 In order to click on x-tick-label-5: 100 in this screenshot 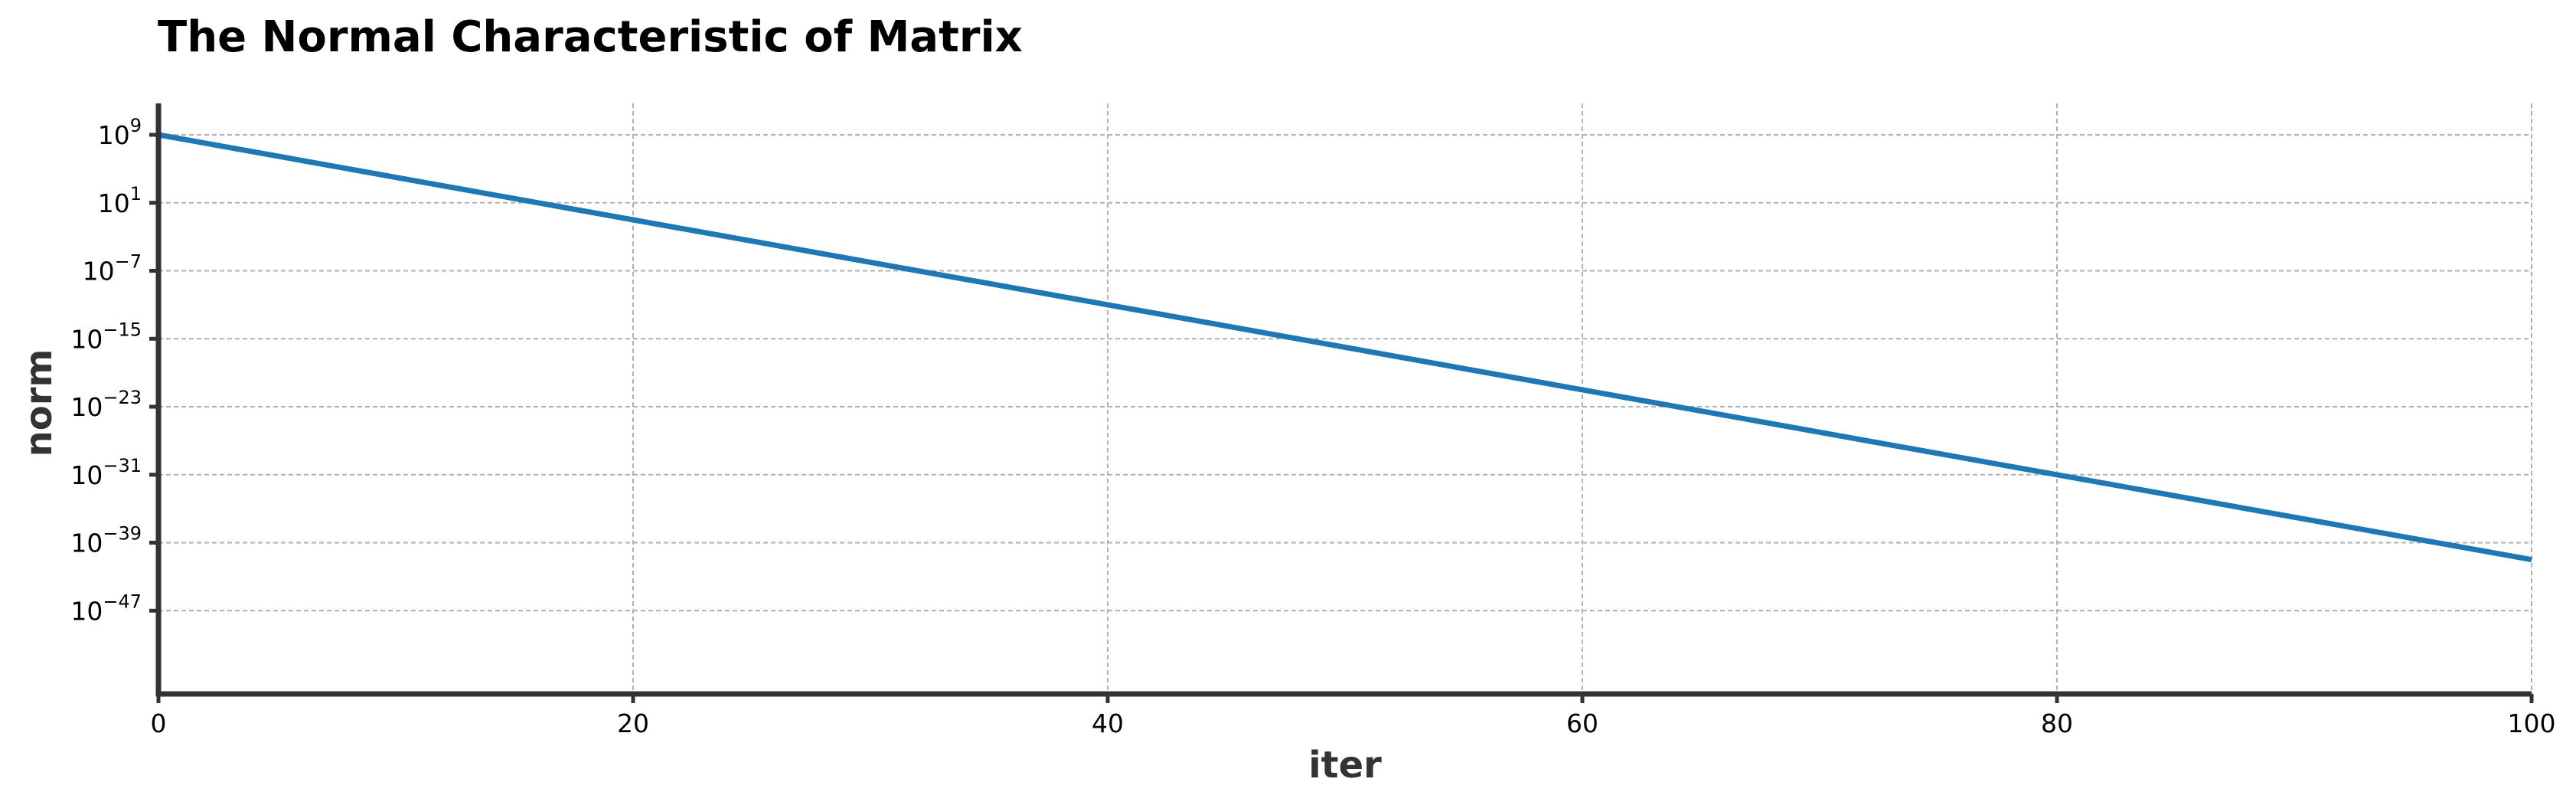, I will do `click(2532, 723)`.